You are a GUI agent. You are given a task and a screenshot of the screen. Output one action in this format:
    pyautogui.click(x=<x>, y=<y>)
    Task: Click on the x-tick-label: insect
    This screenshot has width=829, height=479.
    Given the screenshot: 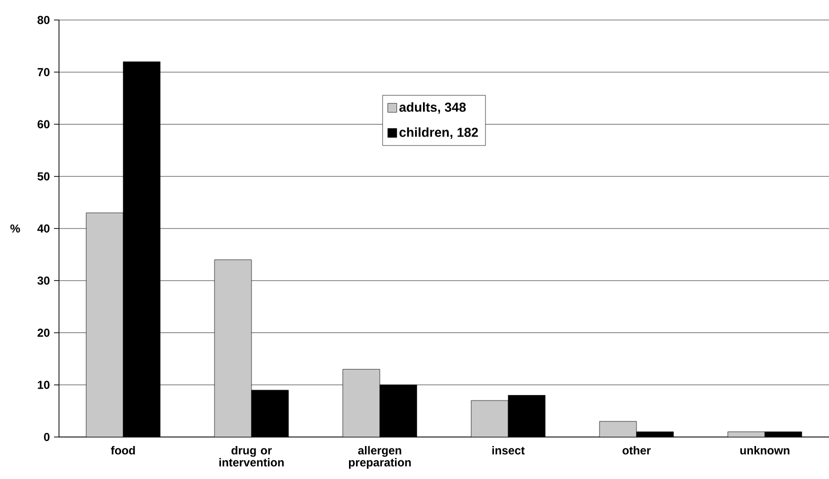 What is the action you would take?
    pyautogui.click(x=508, y=450)
    